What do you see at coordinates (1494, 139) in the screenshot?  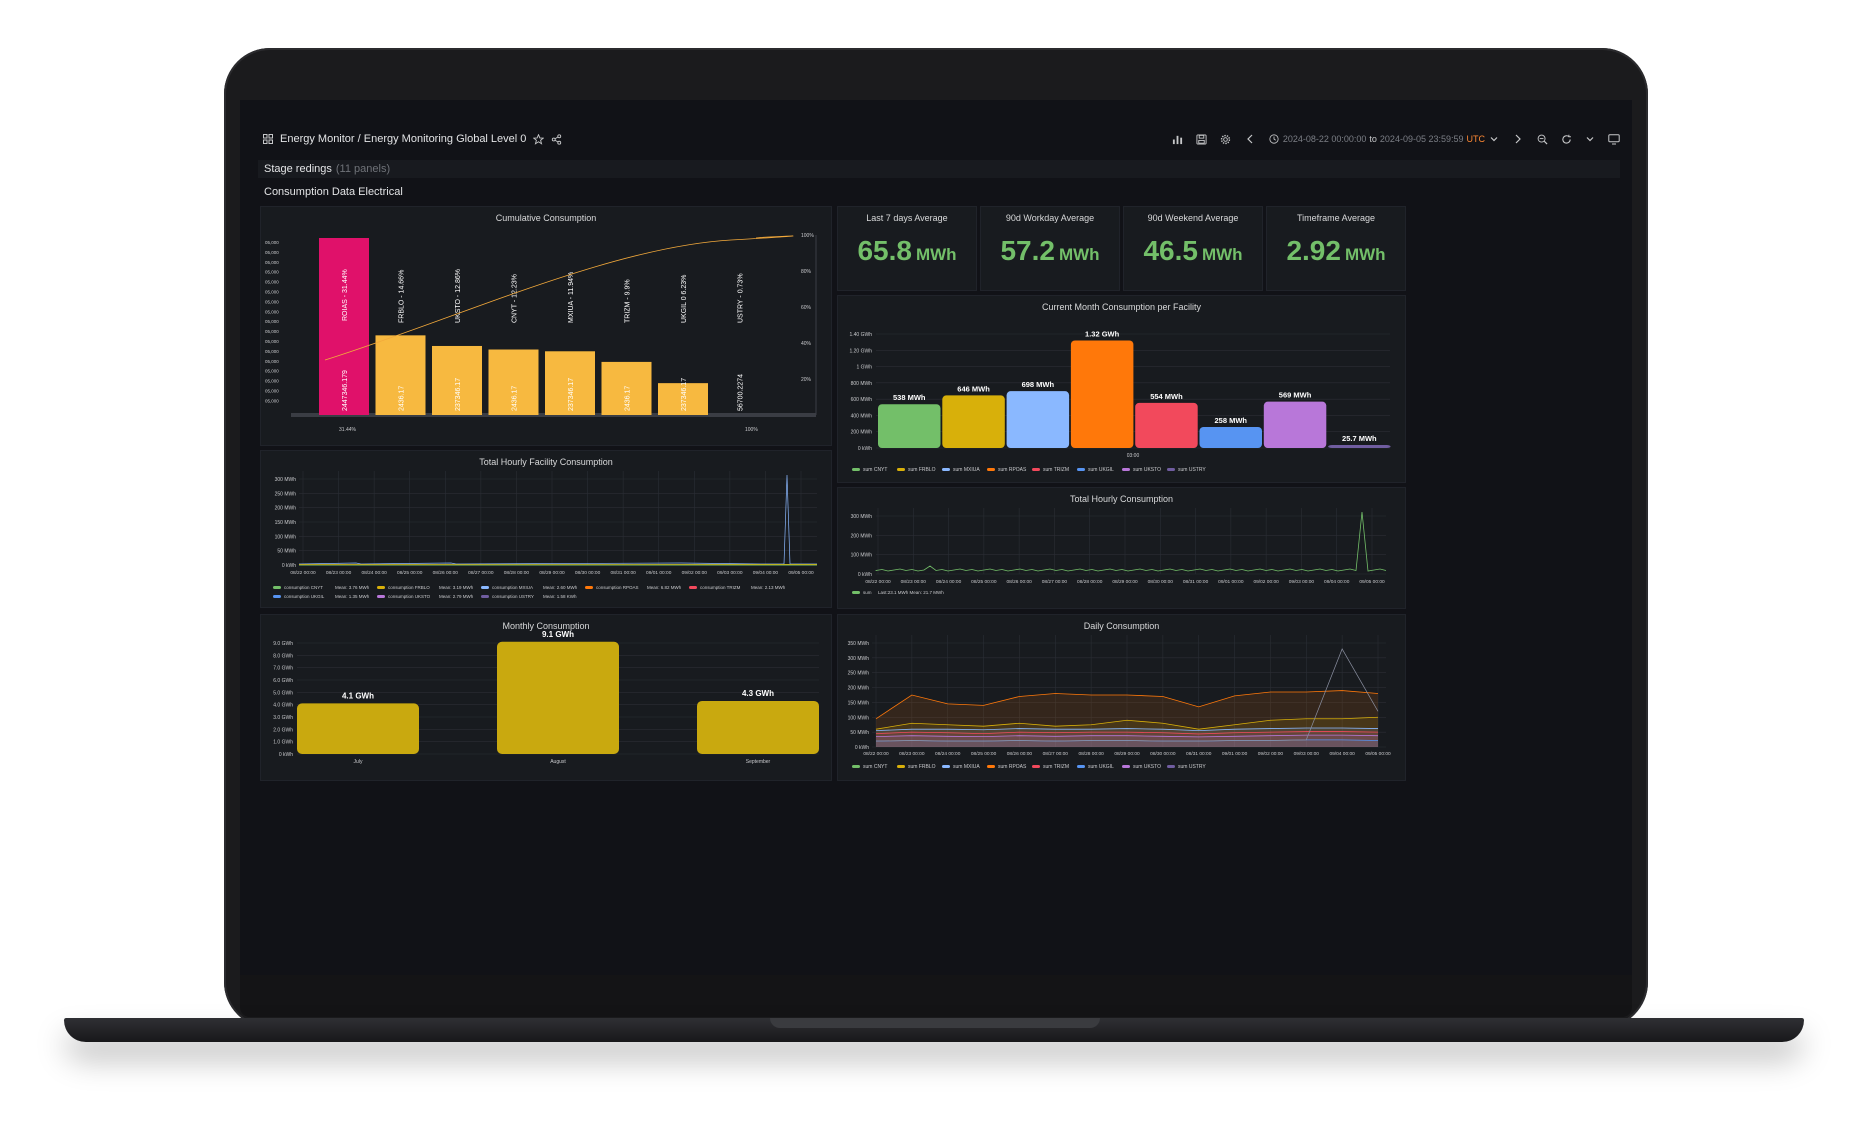 I see `chevron-down-icon` at bounding box center [1494, 139].